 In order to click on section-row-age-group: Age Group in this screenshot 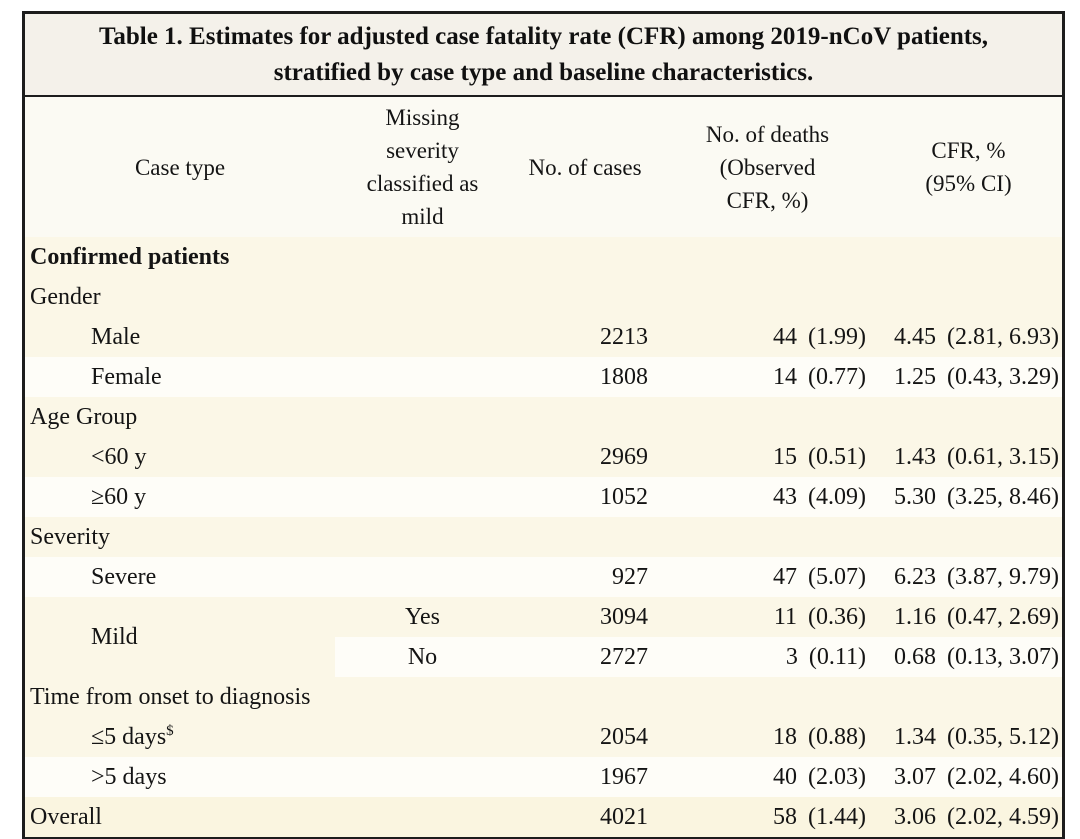, I will do `click(543, 417)`.